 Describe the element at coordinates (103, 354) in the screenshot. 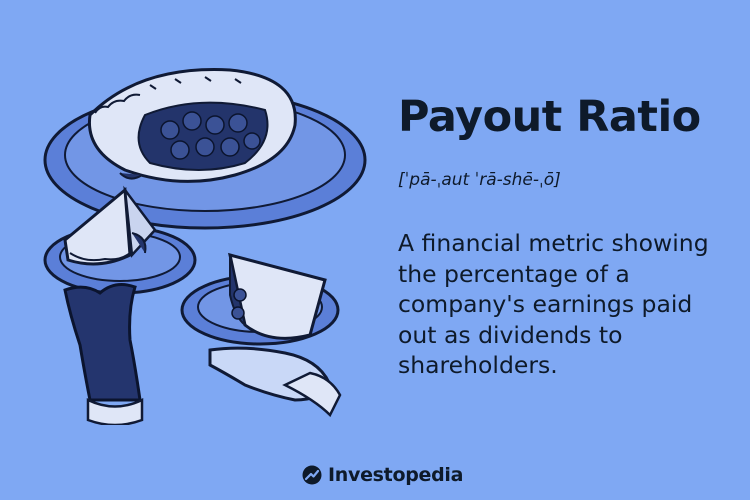

I see `left-hand` at that location.